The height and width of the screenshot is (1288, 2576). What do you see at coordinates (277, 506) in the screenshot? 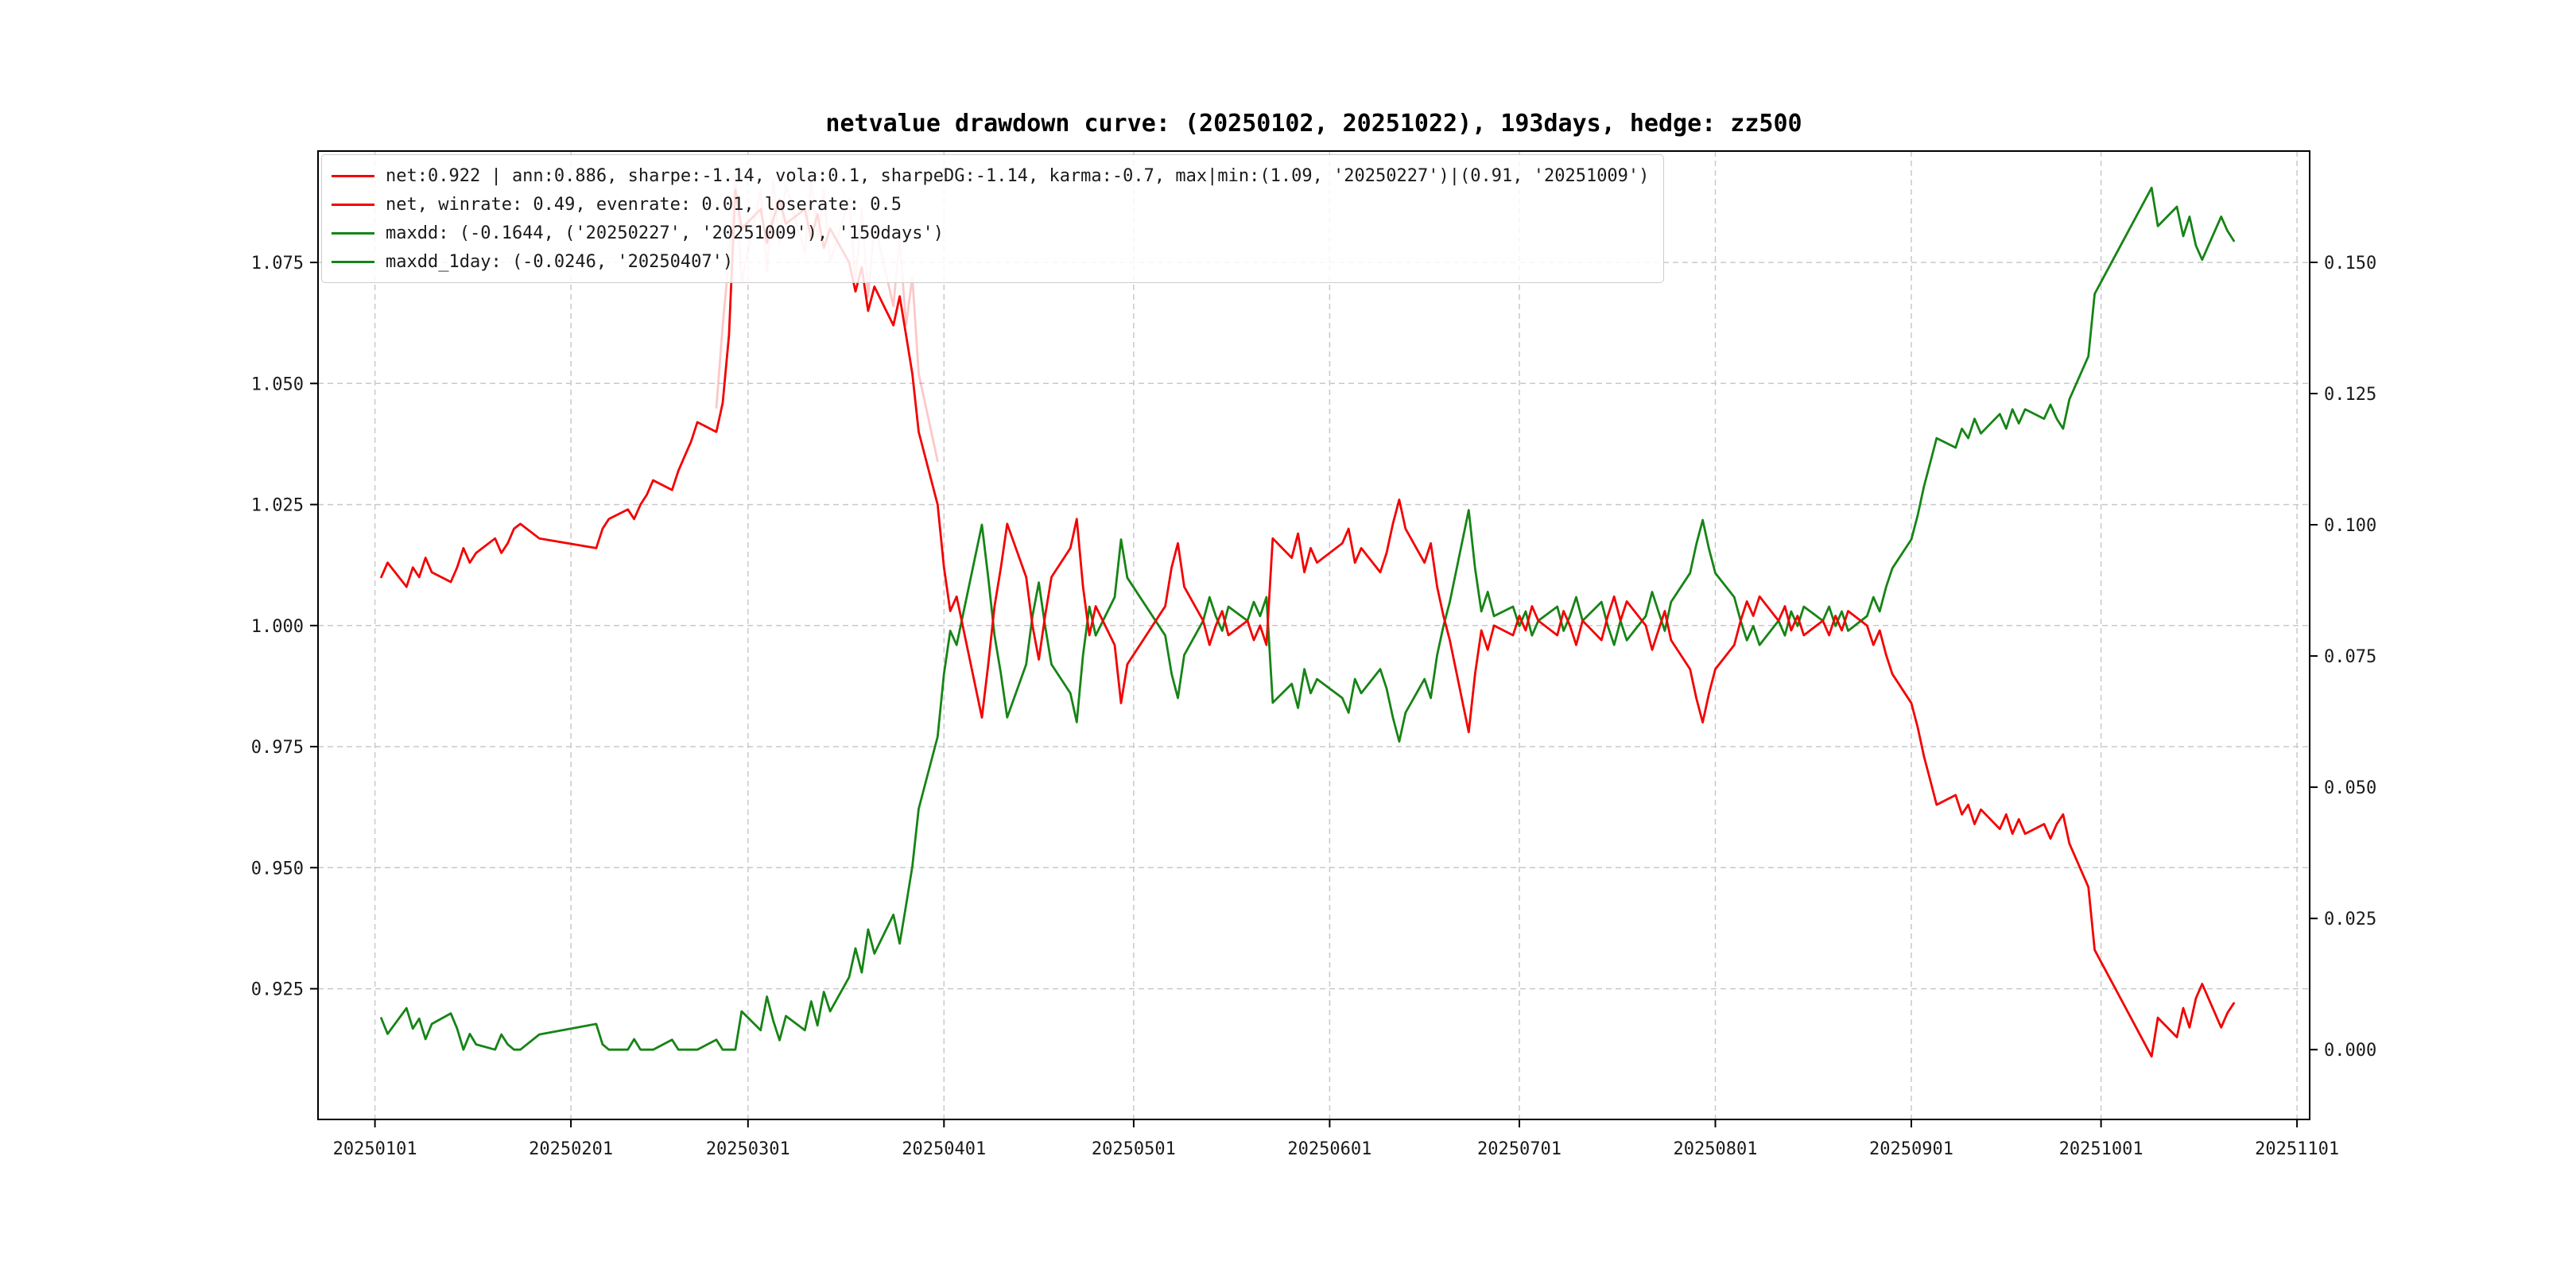
I see `left-tick-label: 1.025` at bounding box center [277, 506].